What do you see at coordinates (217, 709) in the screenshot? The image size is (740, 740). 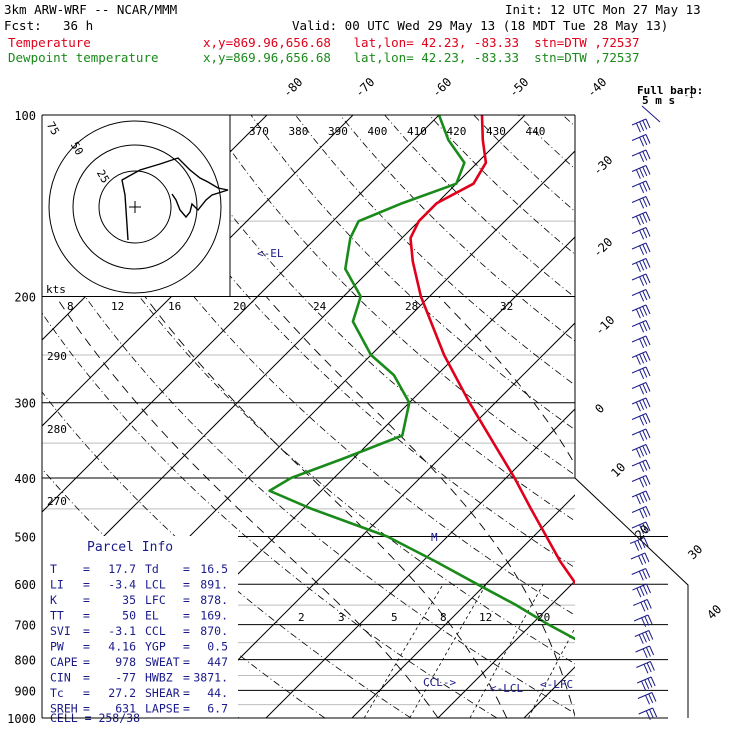 I see `parcel-value: 6.7` at bounding box center [217, 709].